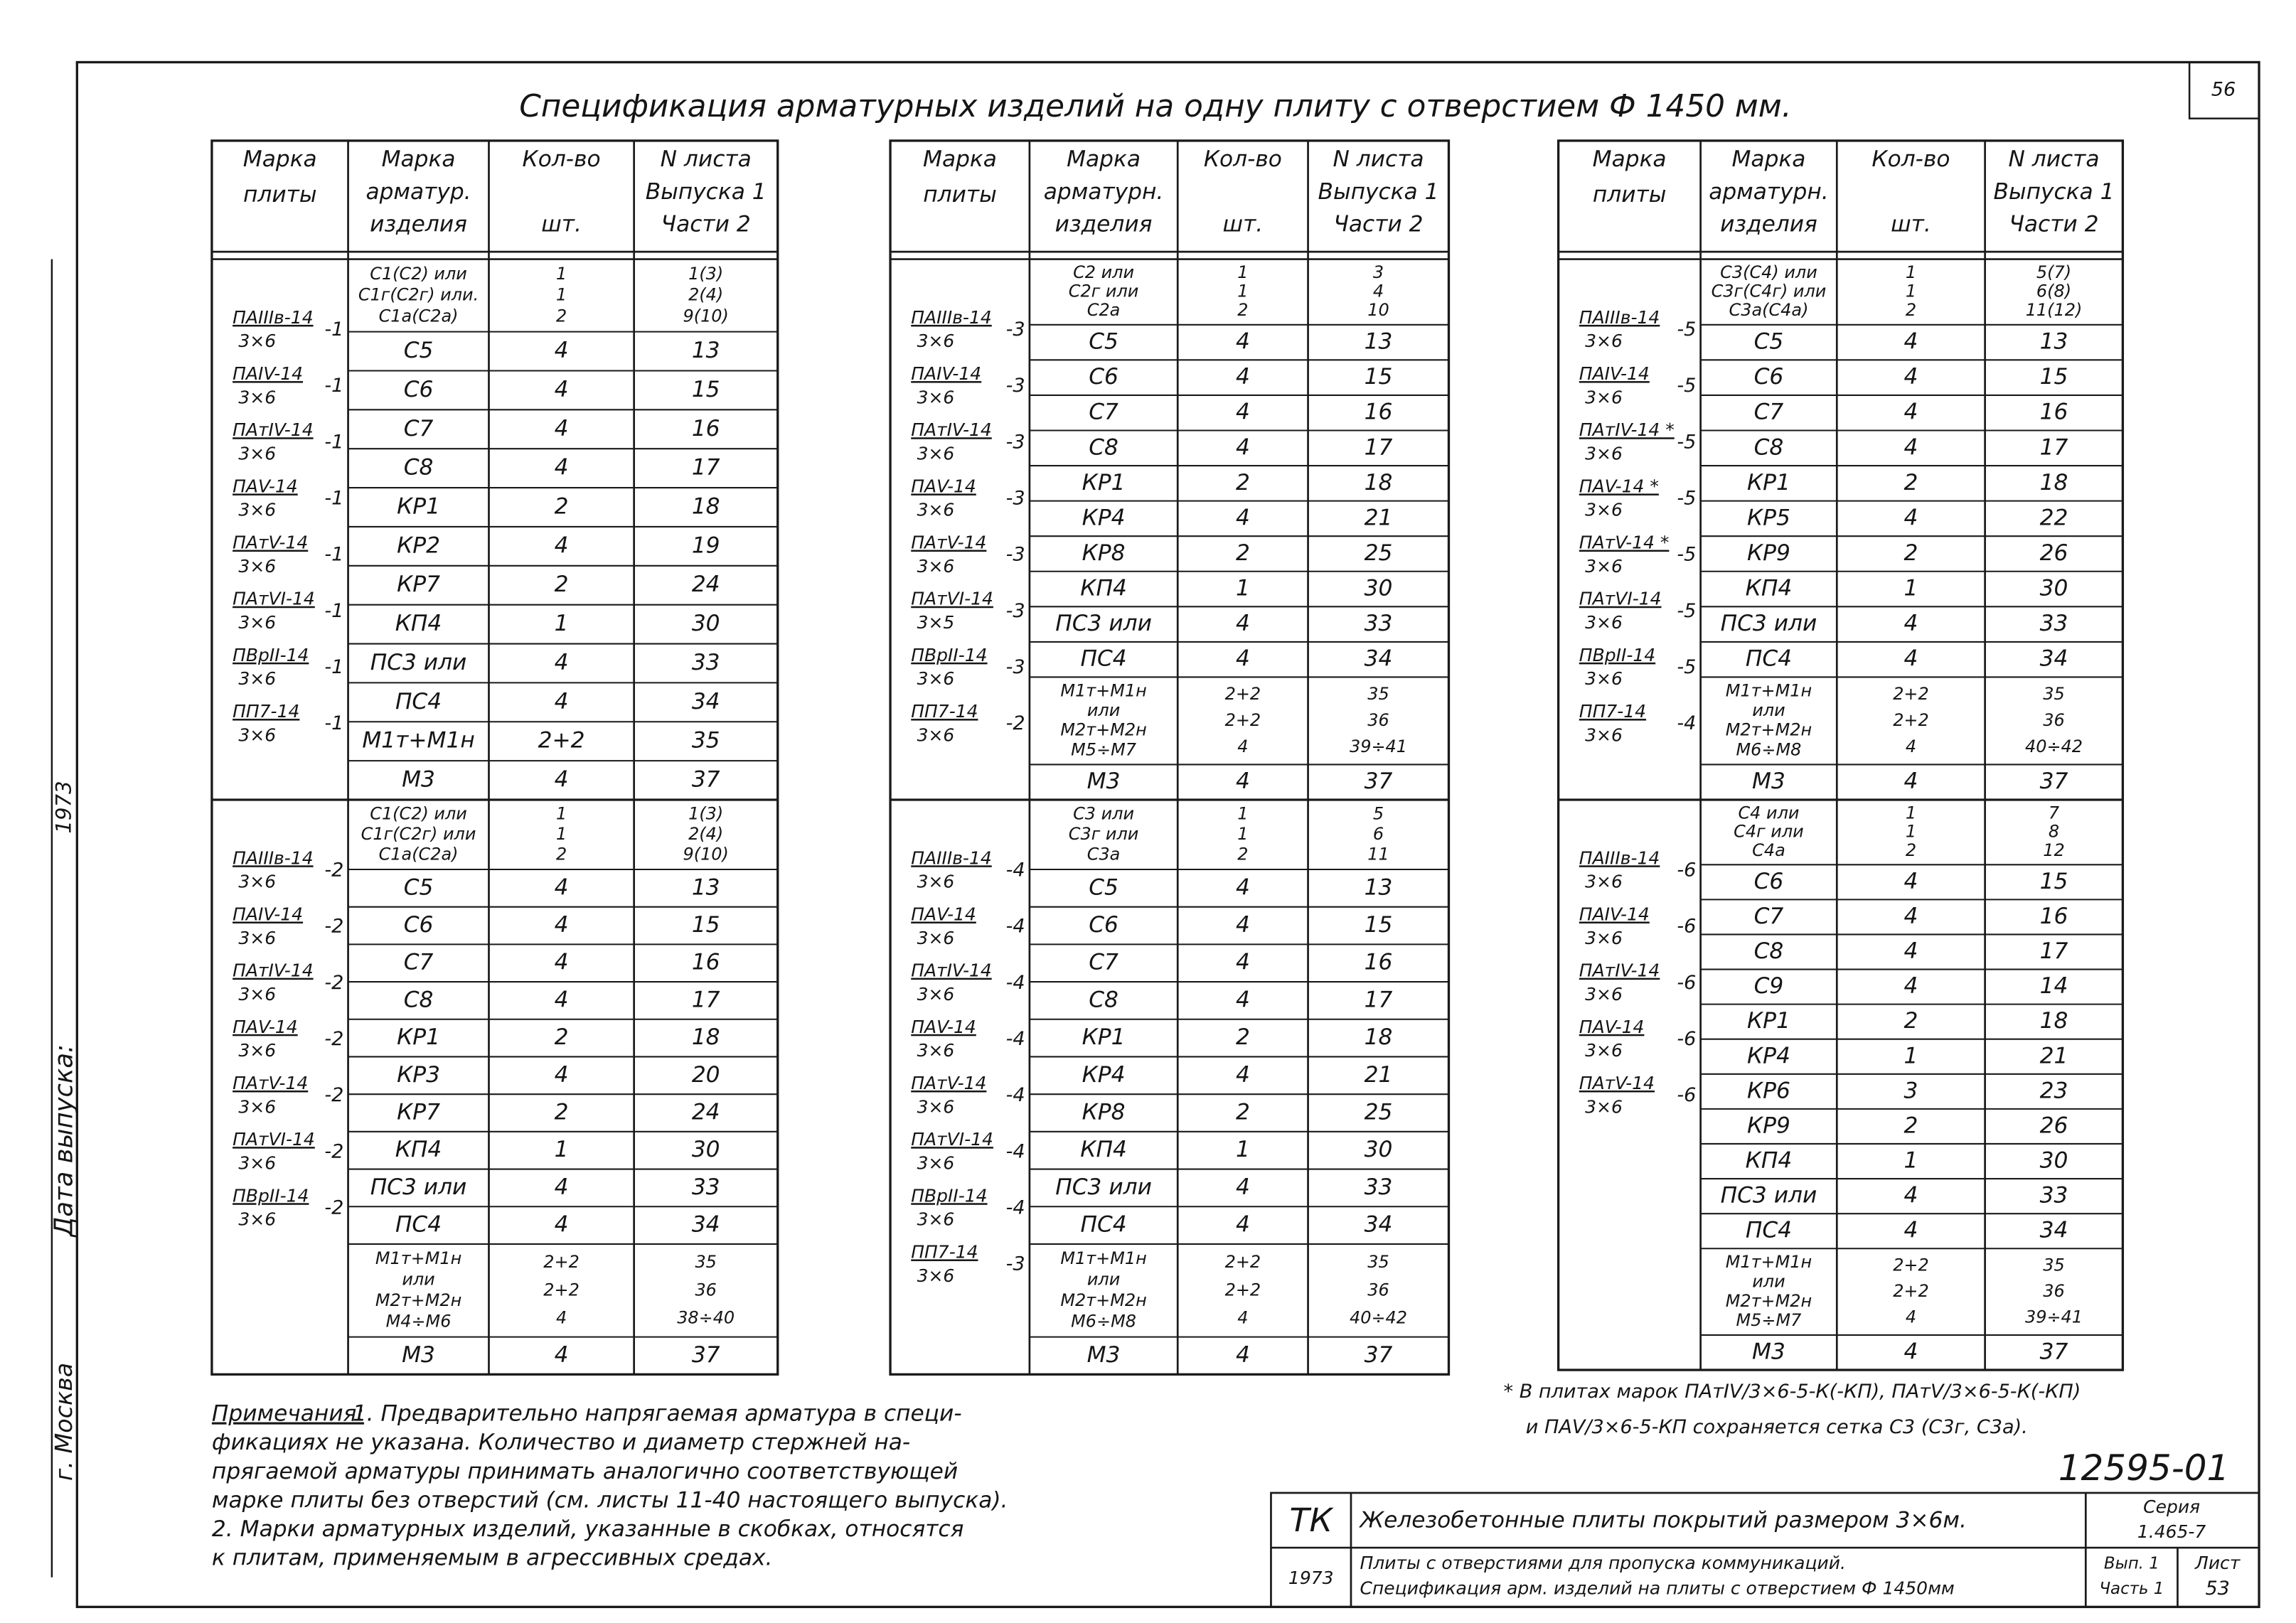 The height and width of the screenshot is (1623, 2296). Describe the element at coordinates (2054, 624) in the screenshot. I see `cell: 33` at that location.